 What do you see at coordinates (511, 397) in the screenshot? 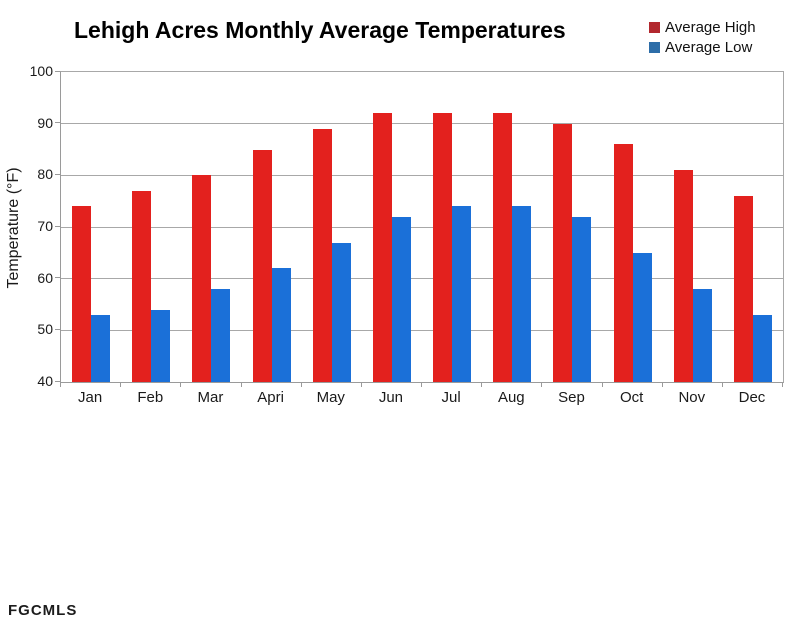
I see `x-tick-label: Aug` at bounding box center [511, 397].